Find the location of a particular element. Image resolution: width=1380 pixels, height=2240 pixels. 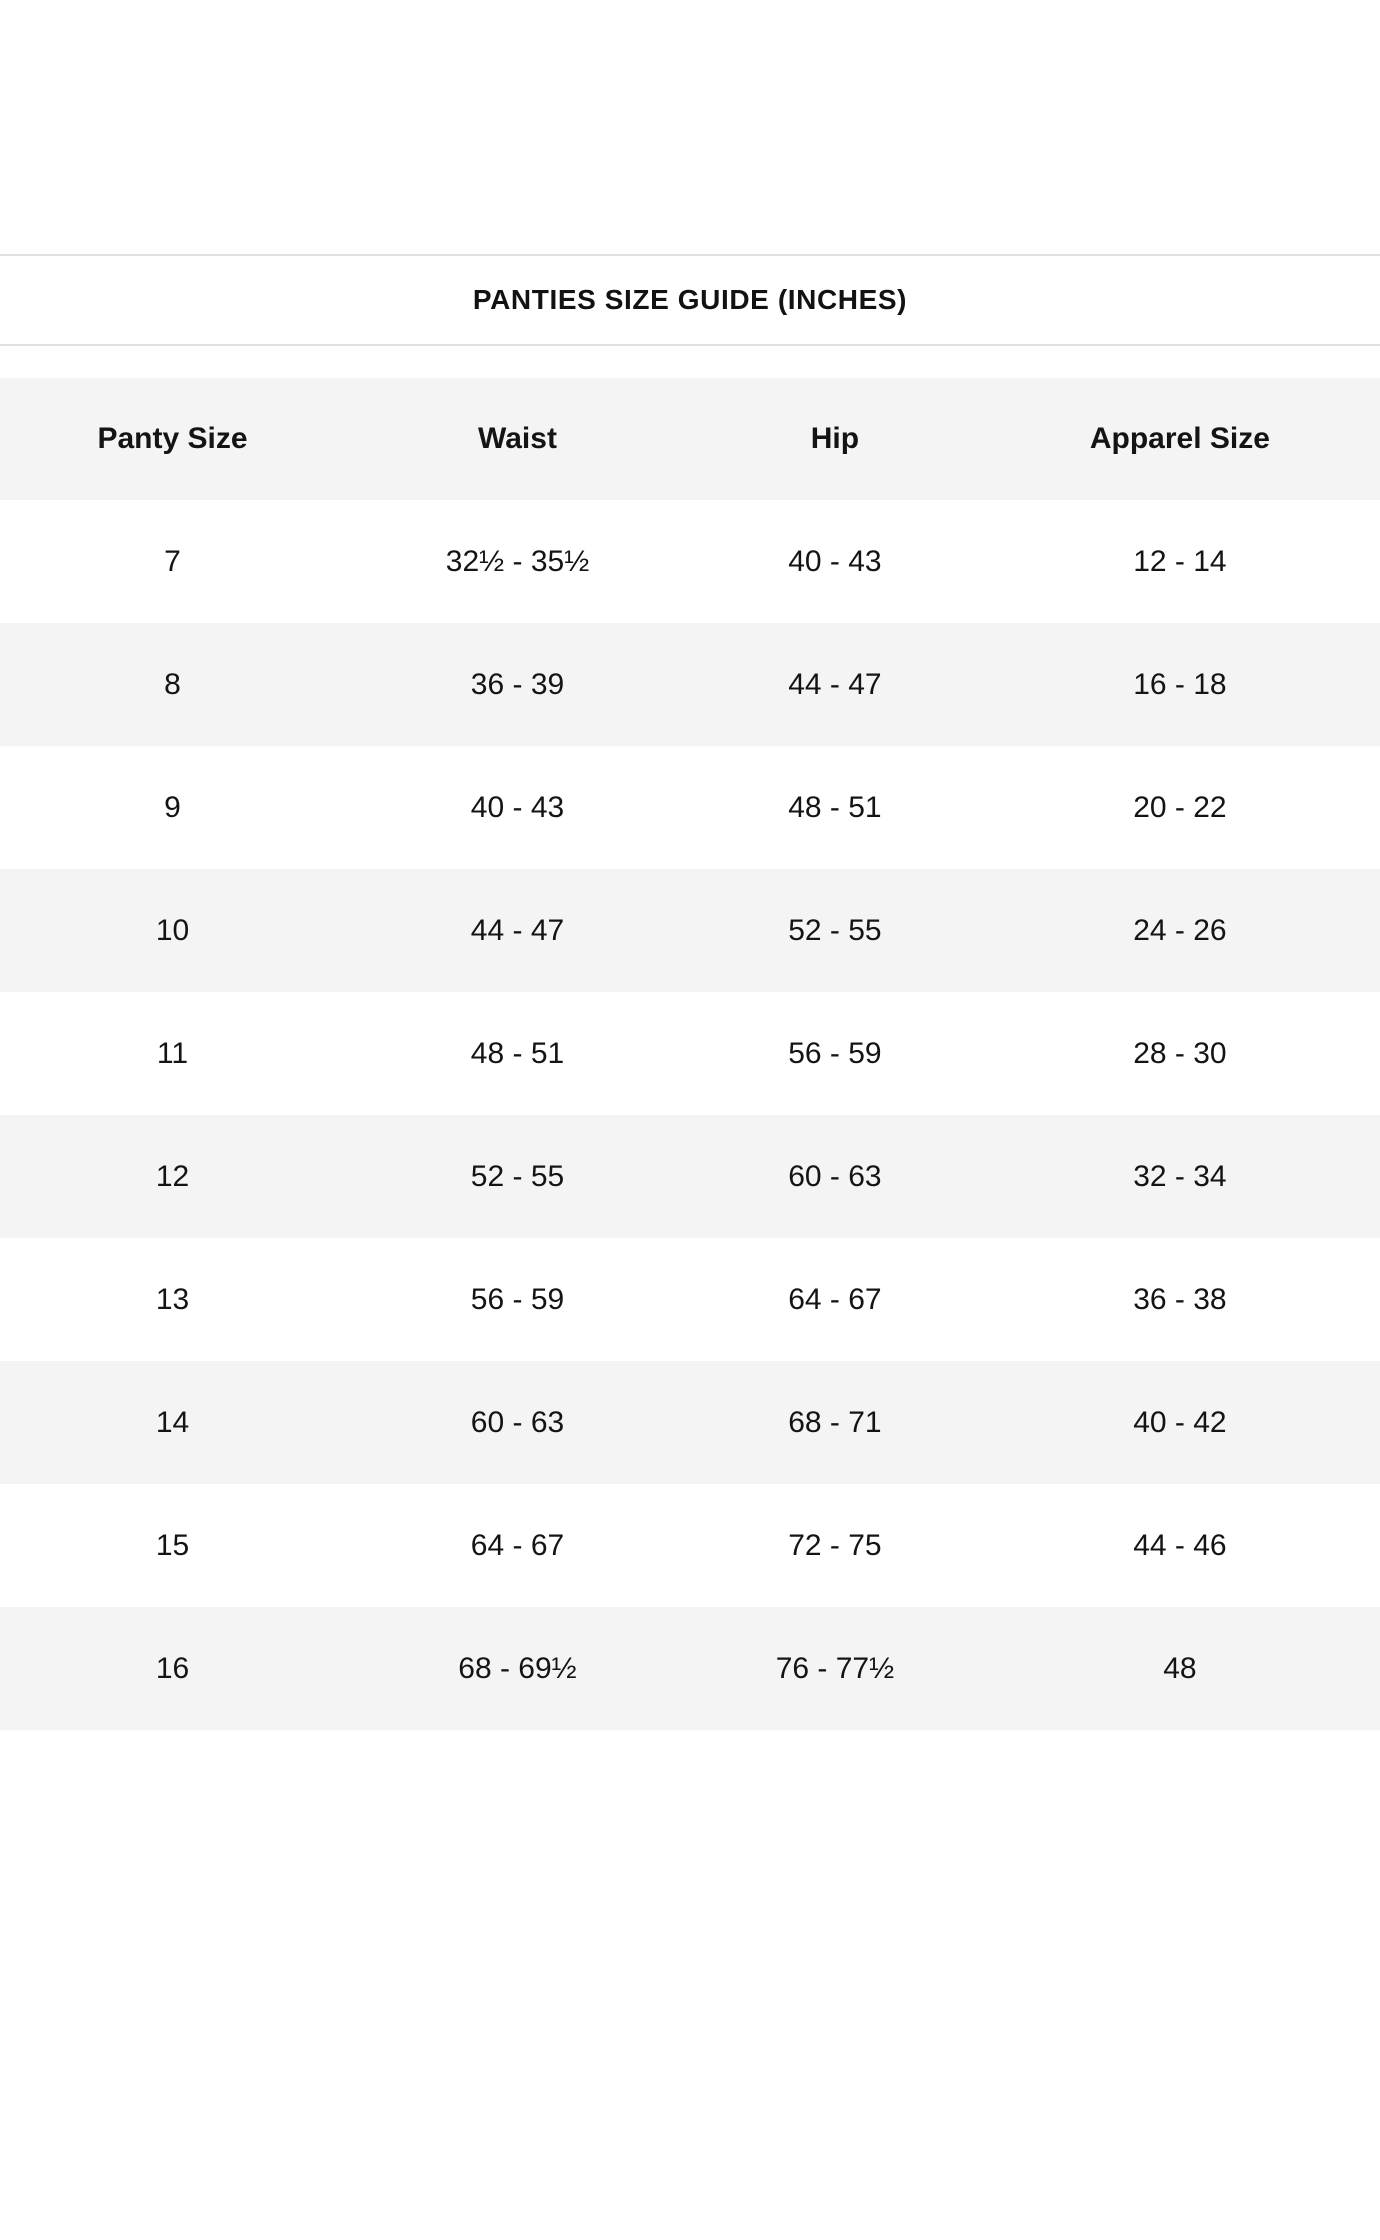

table-cell: 68 - 69½ is located at coordinates (517, 1668).